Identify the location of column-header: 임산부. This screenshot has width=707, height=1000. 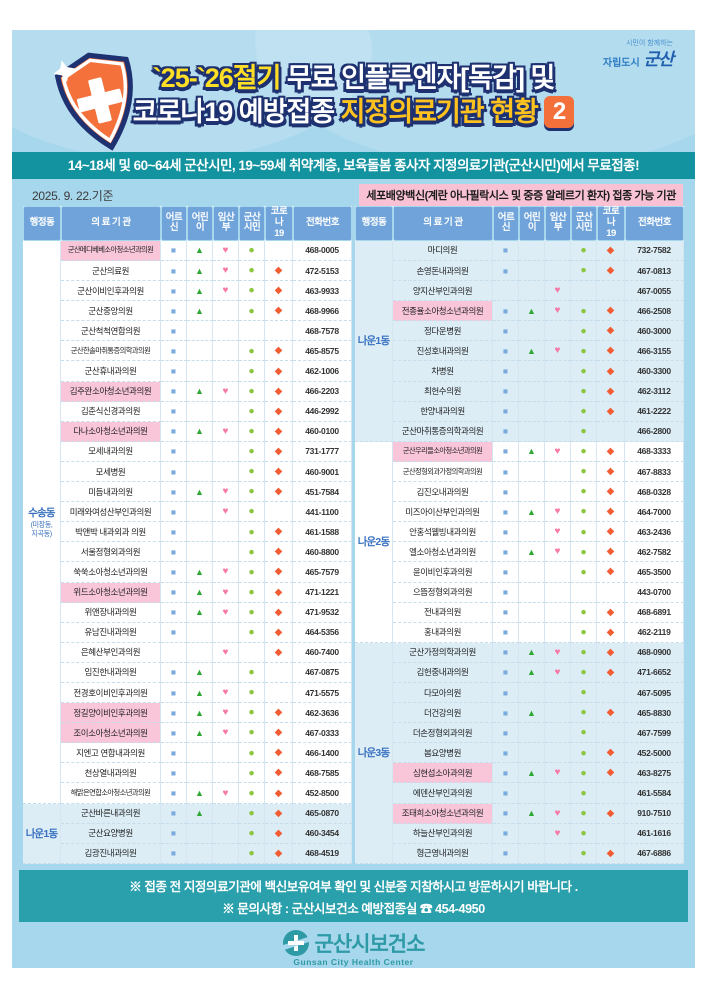
(558, 223).